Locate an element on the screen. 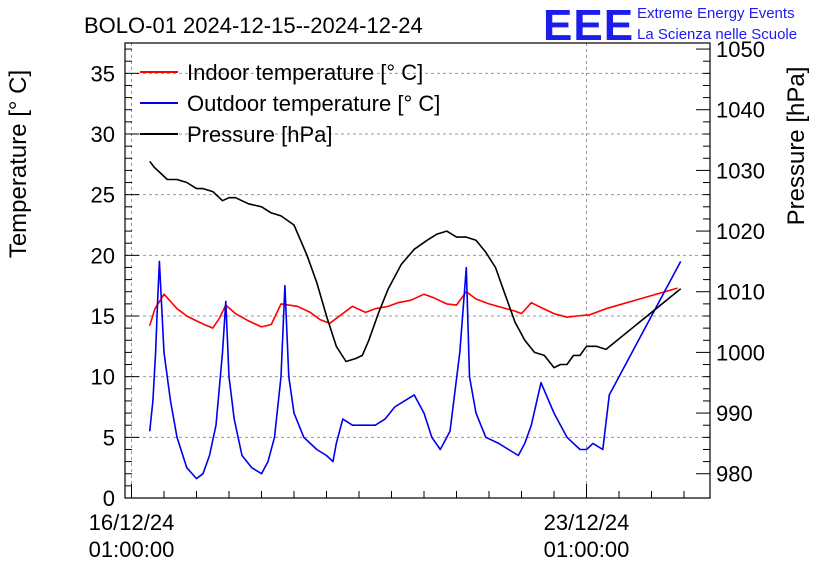  eee-logo-line2: La Scienza nelle Scuole is located at coordinates (717, 34).